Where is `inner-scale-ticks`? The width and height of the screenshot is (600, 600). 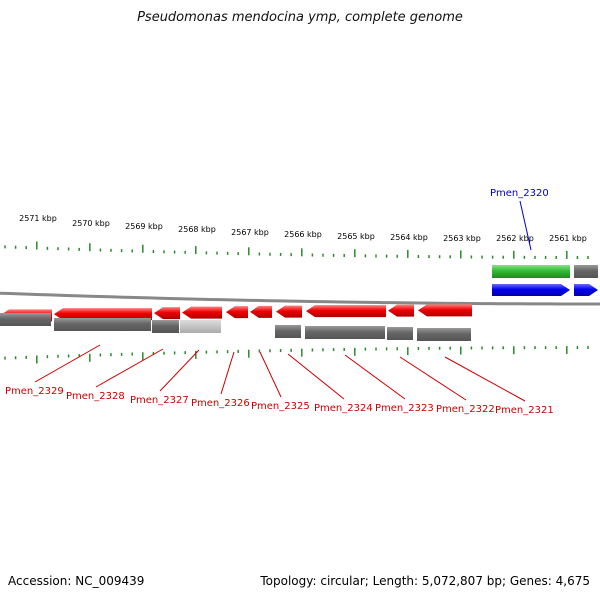
inner-scale-ticks is located at coordinates (296, 355).